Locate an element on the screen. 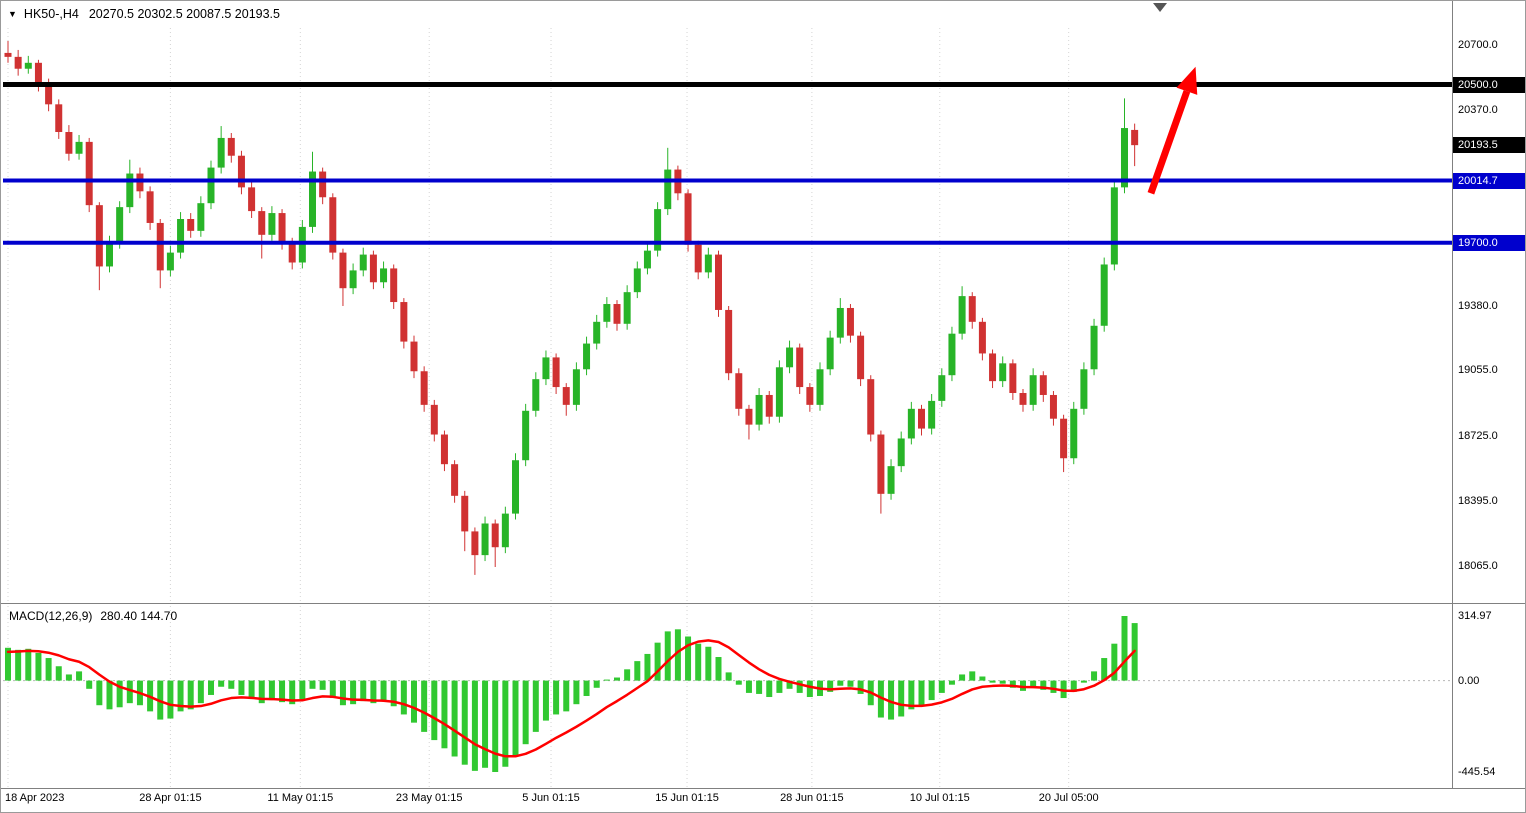 The height and width of the screenshot is (813, 1526). panel-splitter is located at coordinates (726, 603).